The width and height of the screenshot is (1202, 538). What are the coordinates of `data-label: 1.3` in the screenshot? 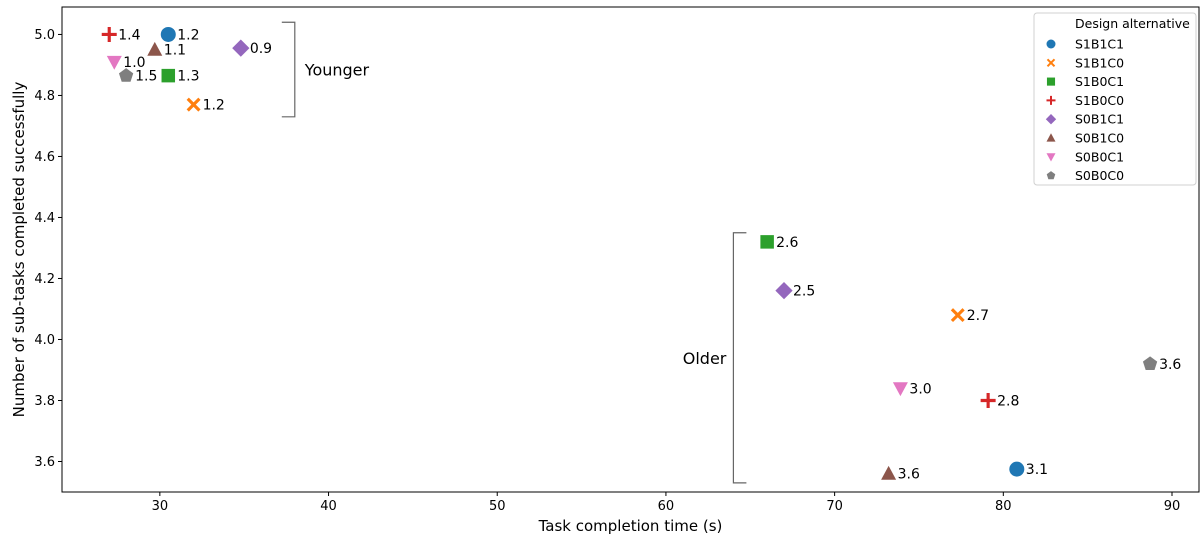 It's located at (188, 77).